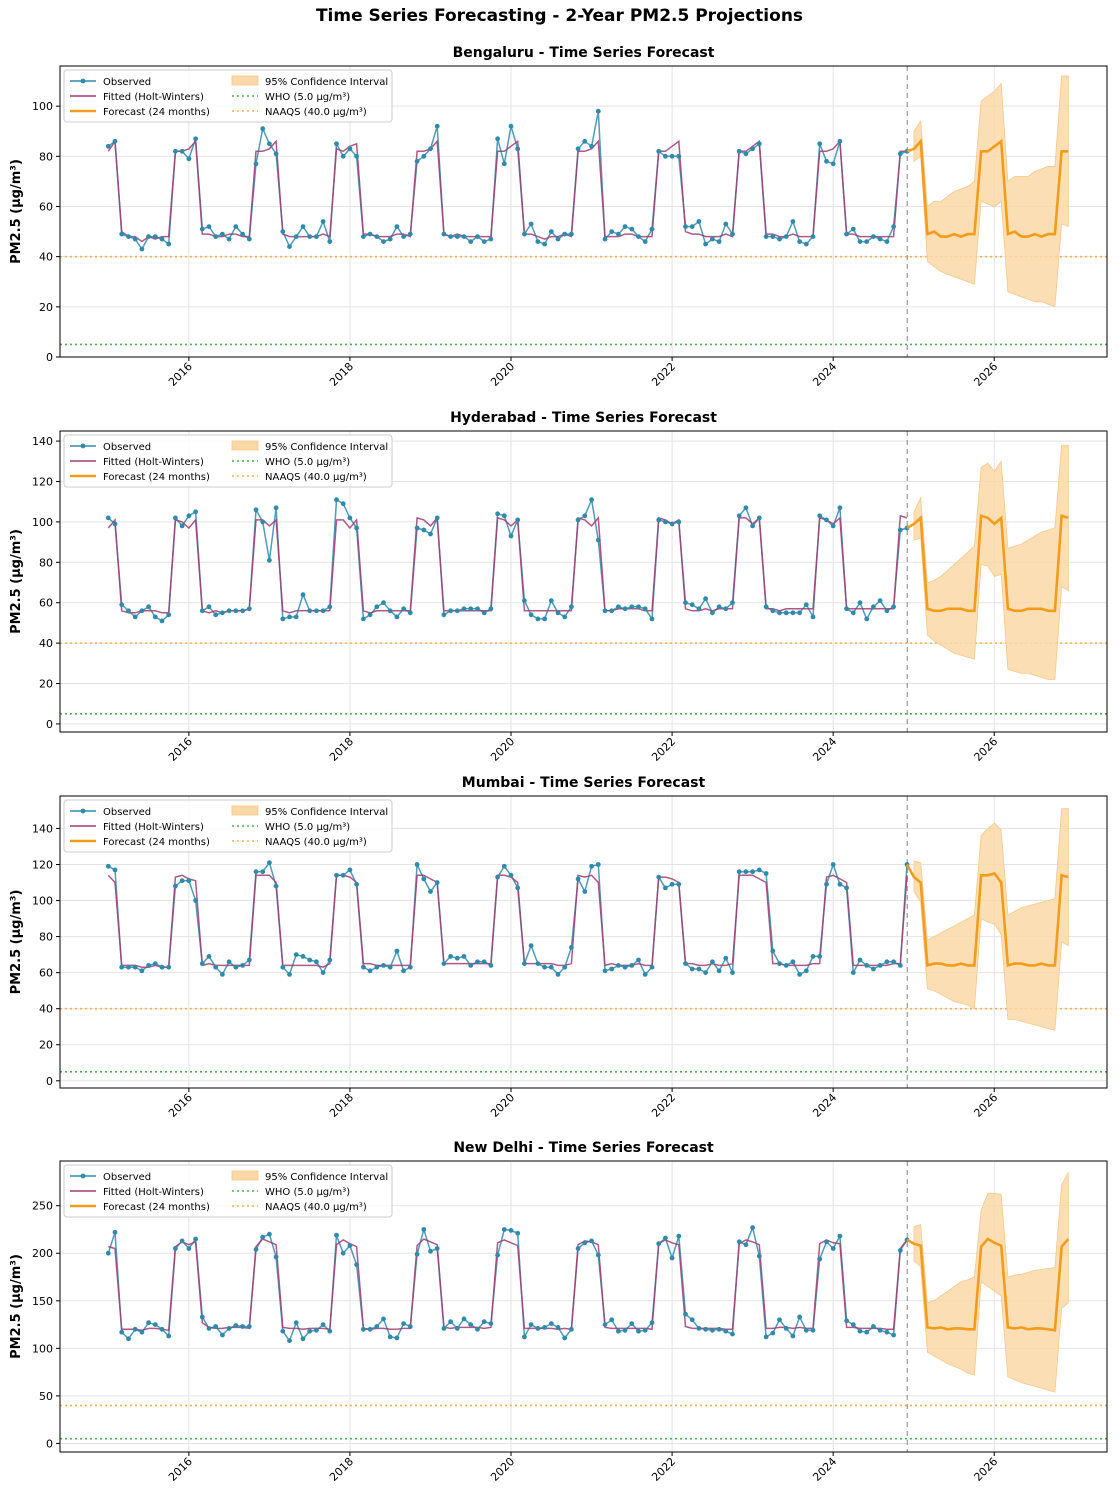  I want to click on legend-label: NAAQS (40.0 µg/m³), so click(316, 842).